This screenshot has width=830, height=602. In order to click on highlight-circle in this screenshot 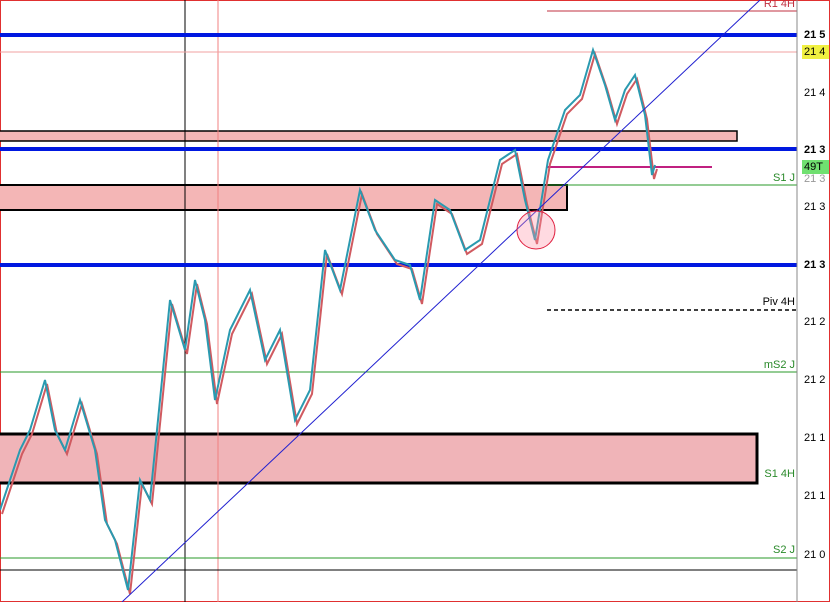, I will do `click(536, 230)`.